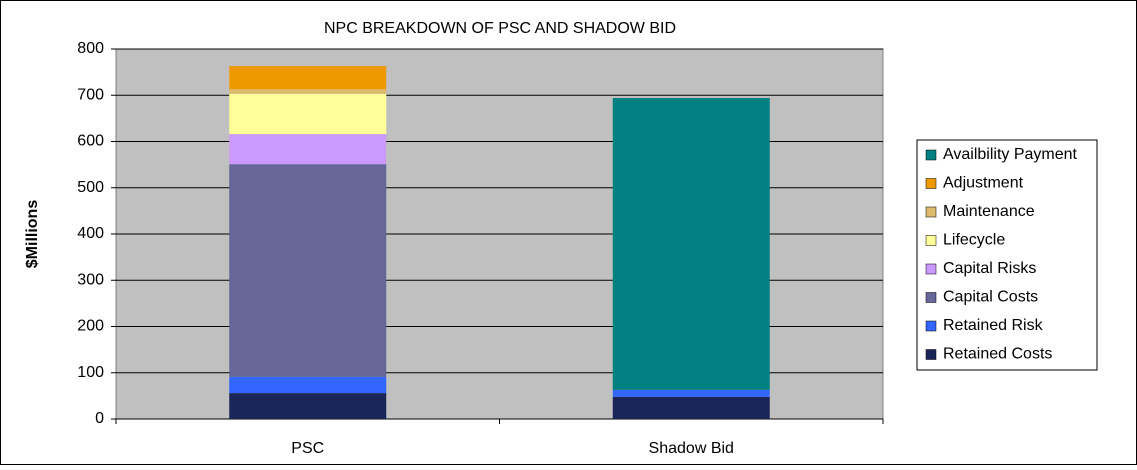  What do you see at coordinates (90, 48) in the screenshot?
I see `y-tick-label: 800` at bounding box center [90, 48].